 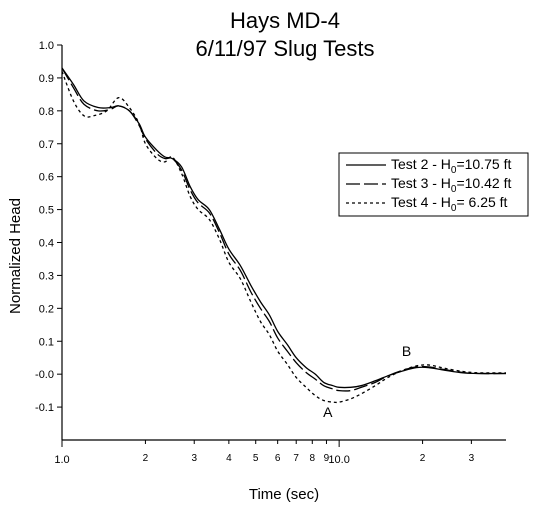 I want to click on y-tick-label: 0.8, so click(x=46, y=112).